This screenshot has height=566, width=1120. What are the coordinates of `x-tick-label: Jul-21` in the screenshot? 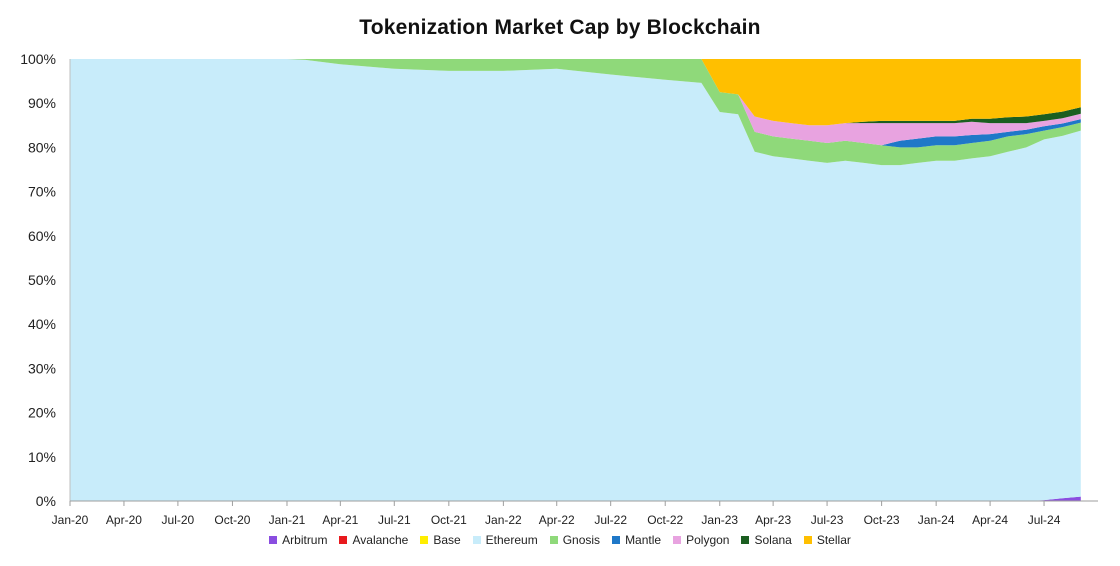 It's located at (394, 520).